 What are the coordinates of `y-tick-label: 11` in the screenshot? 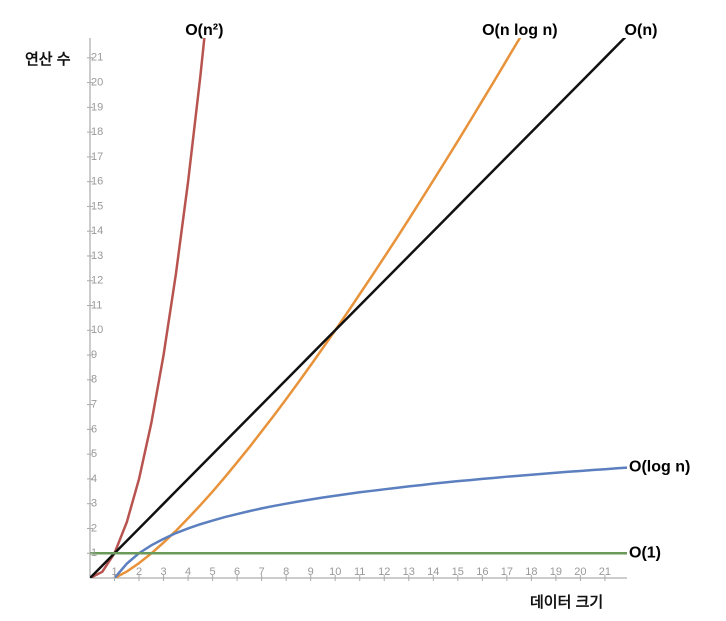 It's located at (96, 305).